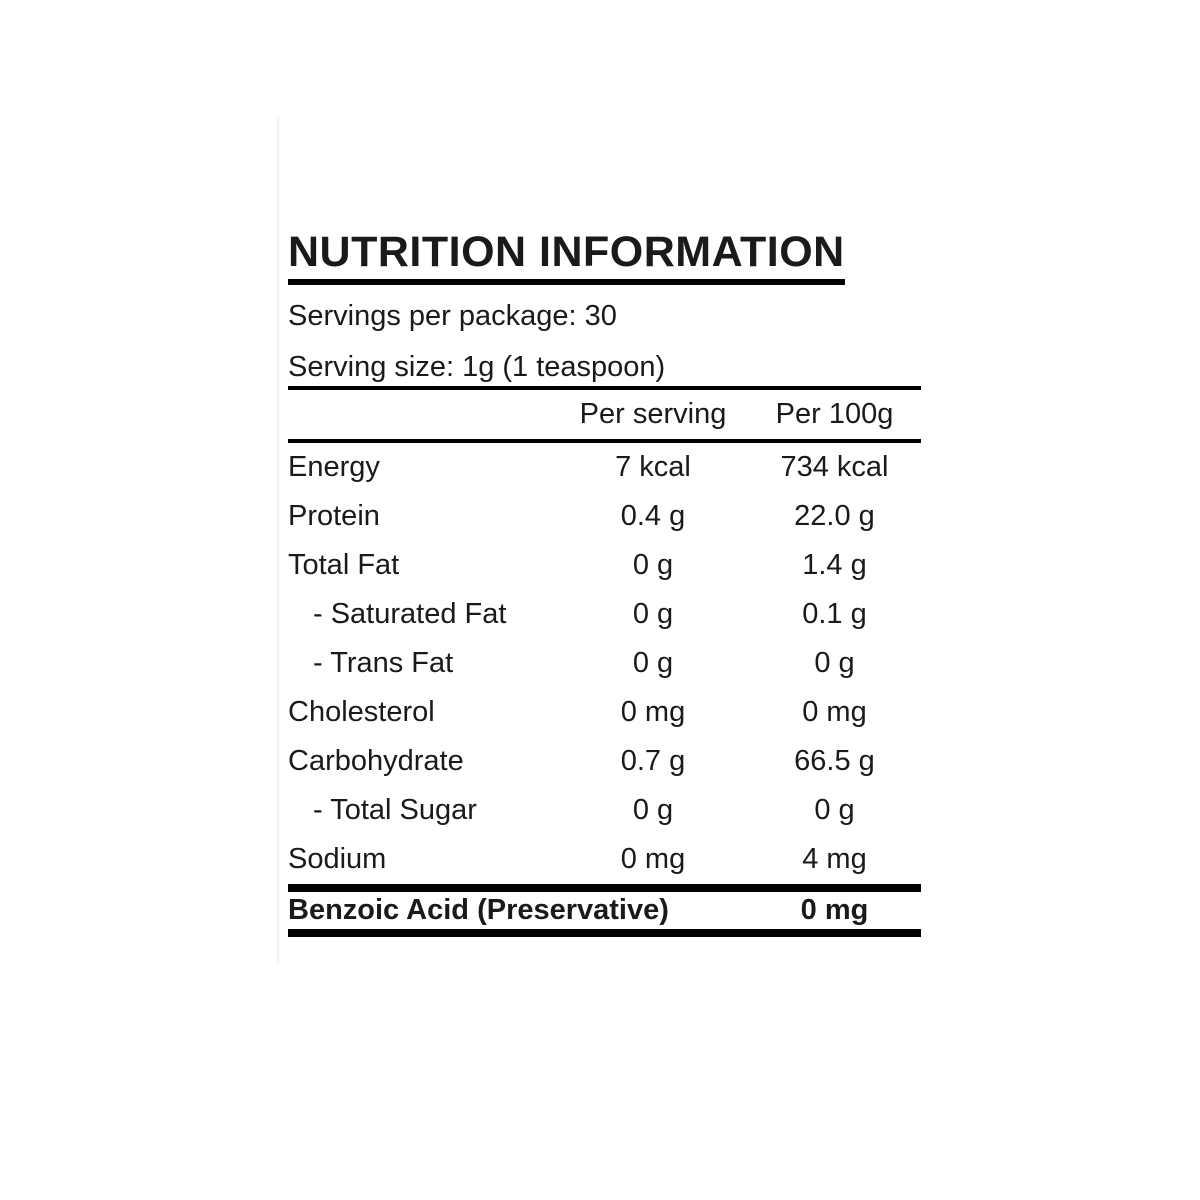 The height and width of the screenshot is (1200, 1200). Describe the element at coordinates (604, 441) in the screenshot. I see `header-rule` at that location.